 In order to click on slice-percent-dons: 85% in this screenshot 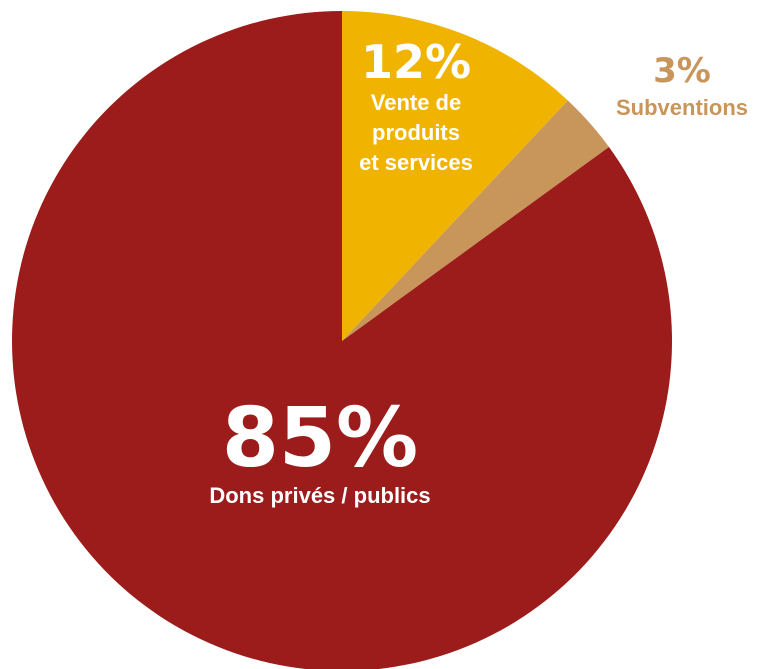, I will do `click(320, 438)`.